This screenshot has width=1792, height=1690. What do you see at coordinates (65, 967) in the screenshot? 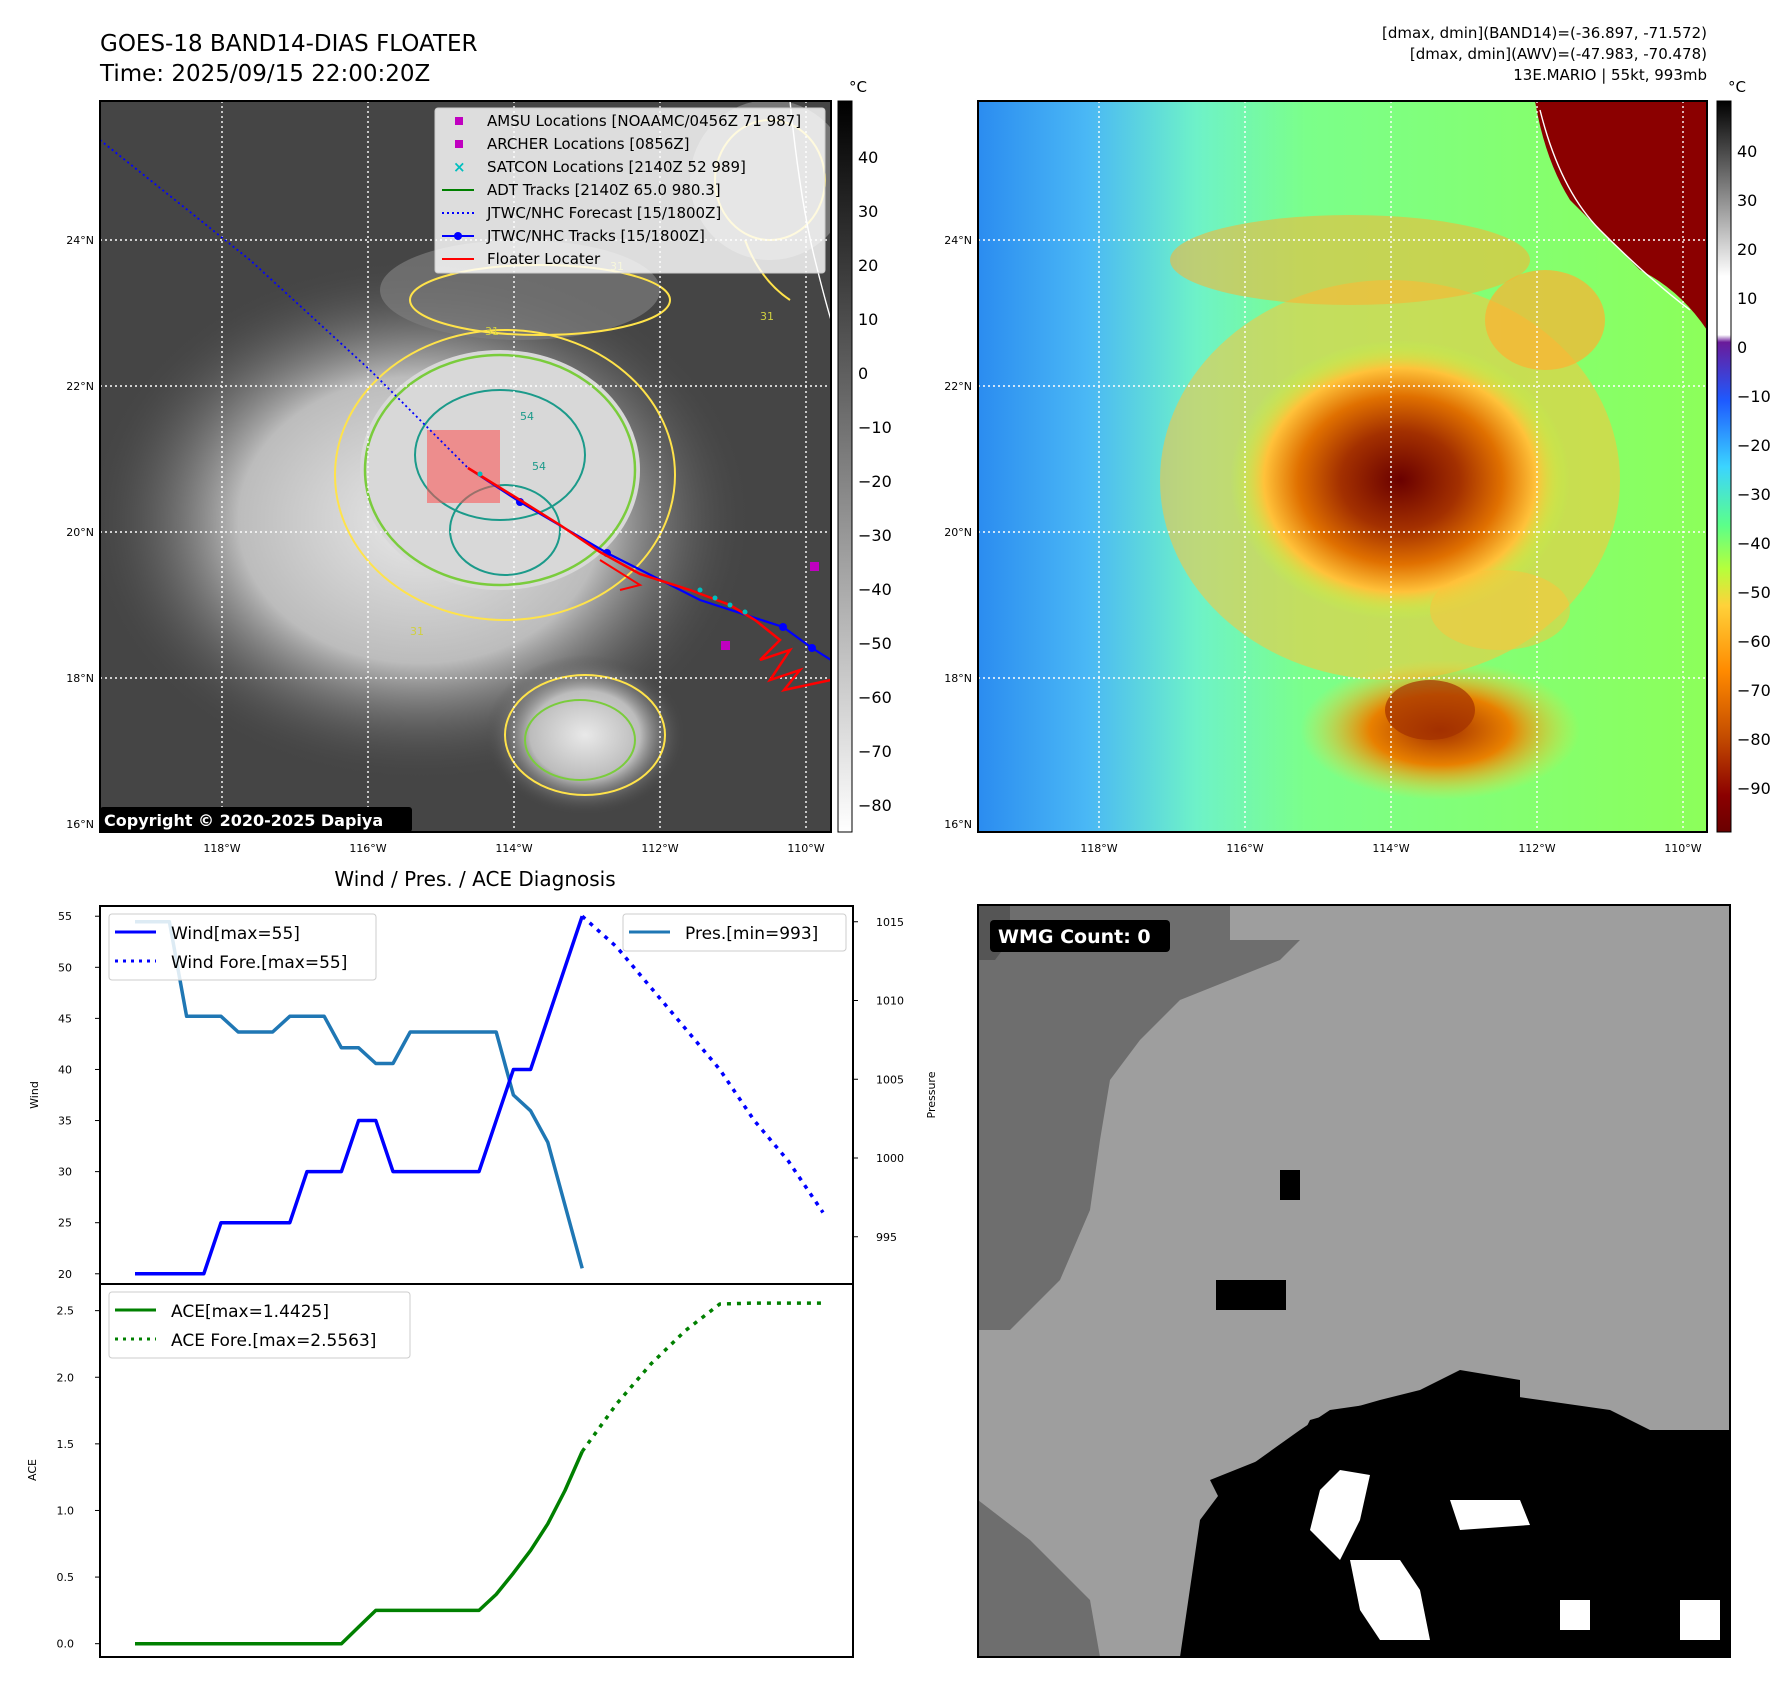
I see `wind-tick: 50` at bounding box center [65, 967].